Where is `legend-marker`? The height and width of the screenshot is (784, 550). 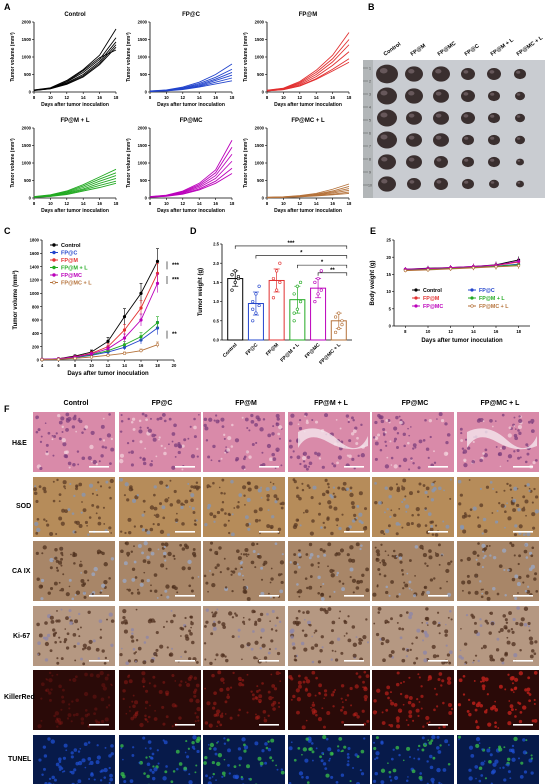 legend-marker is located at coordinates (416, 306).